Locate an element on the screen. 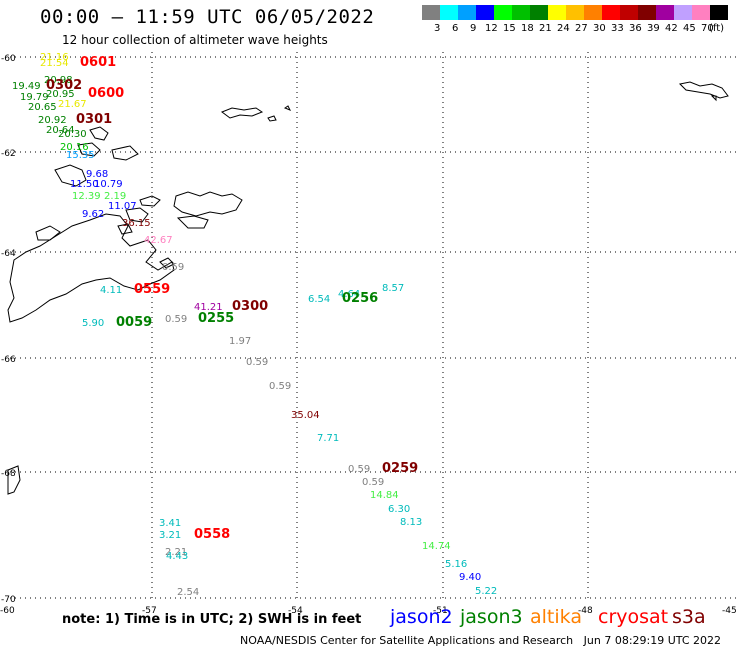  satellite-jason2-label: jason2 is located at coordinates (421, 617).